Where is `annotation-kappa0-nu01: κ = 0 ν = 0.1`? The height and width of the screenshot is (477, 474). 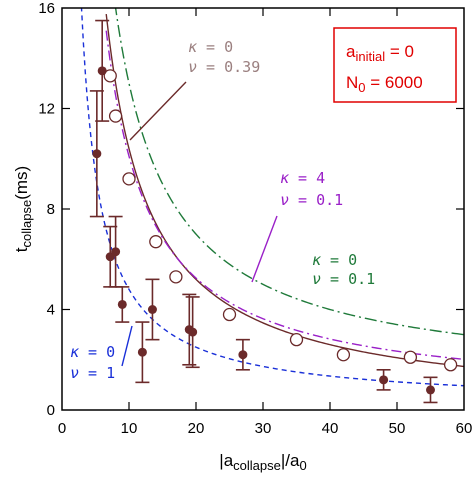
annotation-kappa0-nu01: κ = 0 ν = 0.1 is located at coordinates (343, 269).